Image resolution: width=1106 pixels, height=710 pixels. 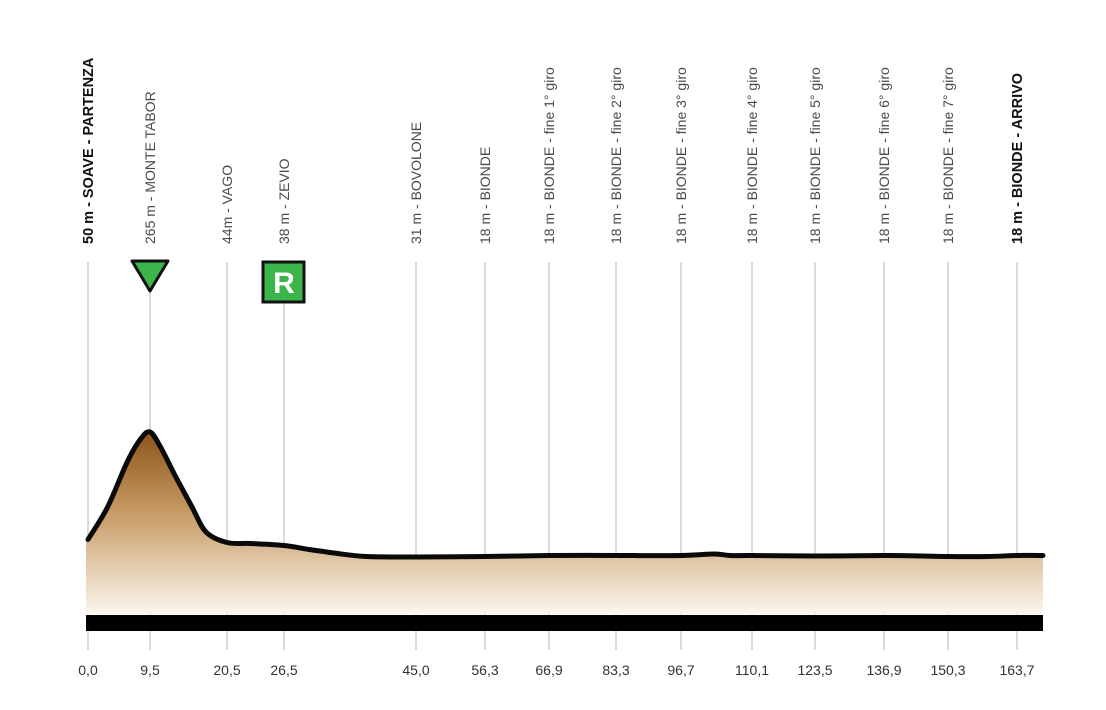 I want to click on checkpoint-label: 18 m - BIONDE - fine 2° giro, so click(x=616, y=155).